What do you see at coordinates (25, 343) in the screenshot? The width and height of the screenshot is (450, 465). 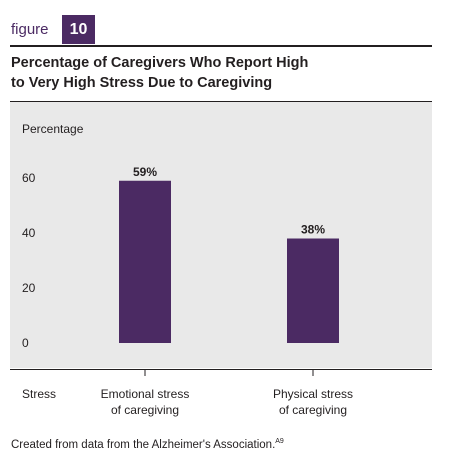 I see `y-tick-label: 0` at bounding box center [25, 343].